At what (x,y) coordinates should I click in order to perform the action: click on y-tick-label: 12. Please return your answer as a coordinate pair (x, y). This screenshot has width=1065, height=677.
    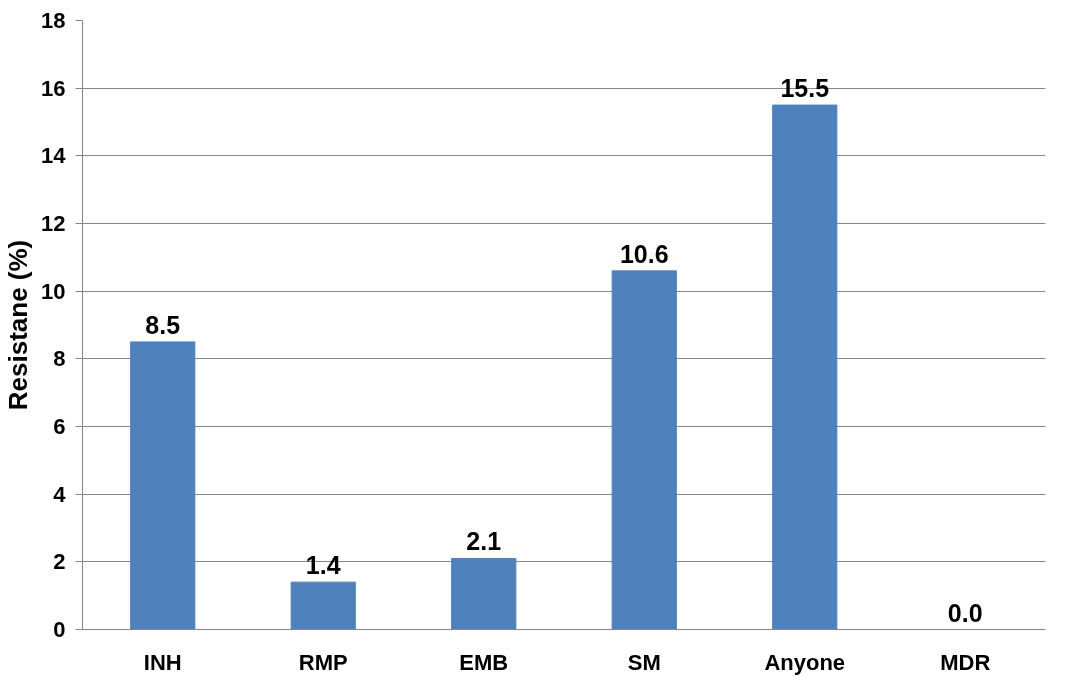
    Looking at the image, I should click on (53, 223).